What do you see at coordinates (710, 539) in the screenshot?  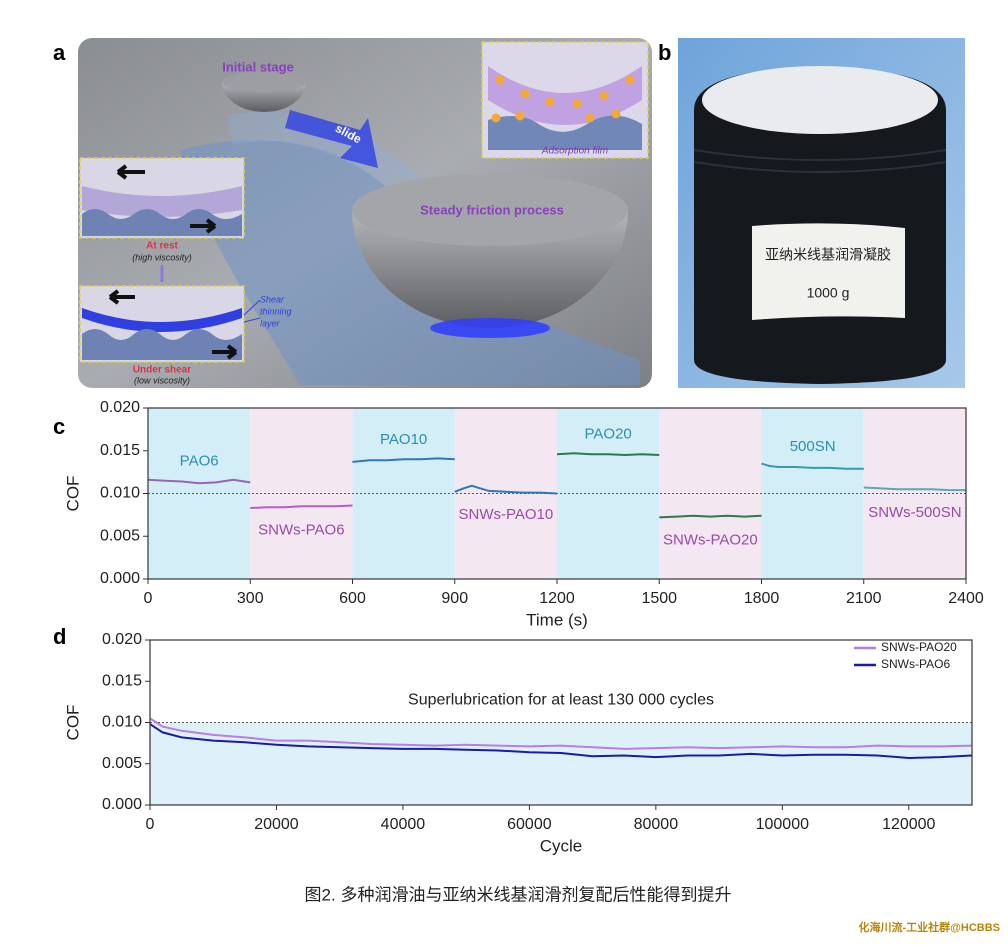 I see `series-label: SNWs-PAO20` at bounding box center [710, 539].